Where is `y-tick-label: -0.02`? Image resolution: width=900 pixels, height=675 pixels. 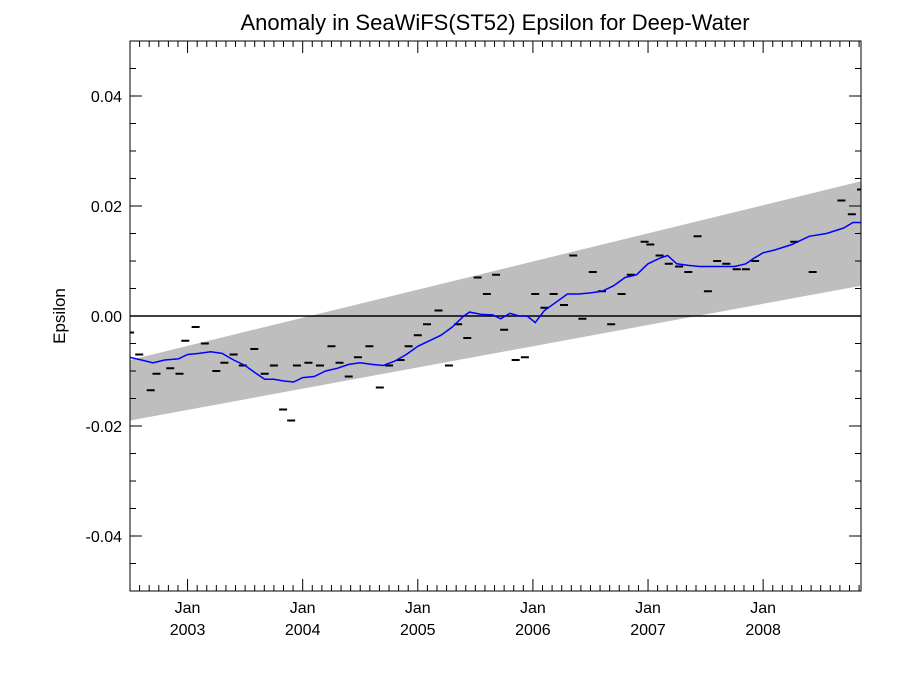
y-tick-label: -0.02 is located at coordinates (104, 427).